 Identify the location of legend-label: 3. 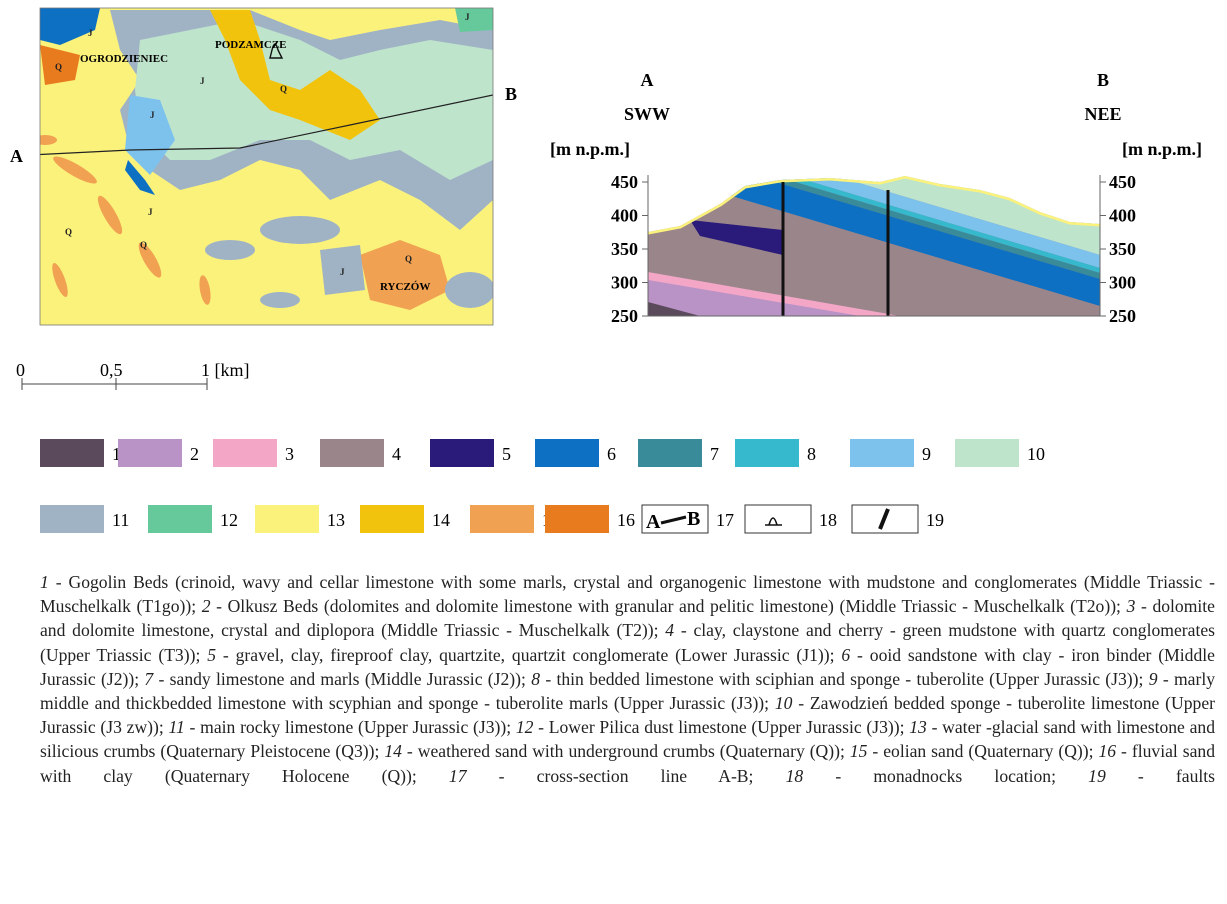
(289, 454).